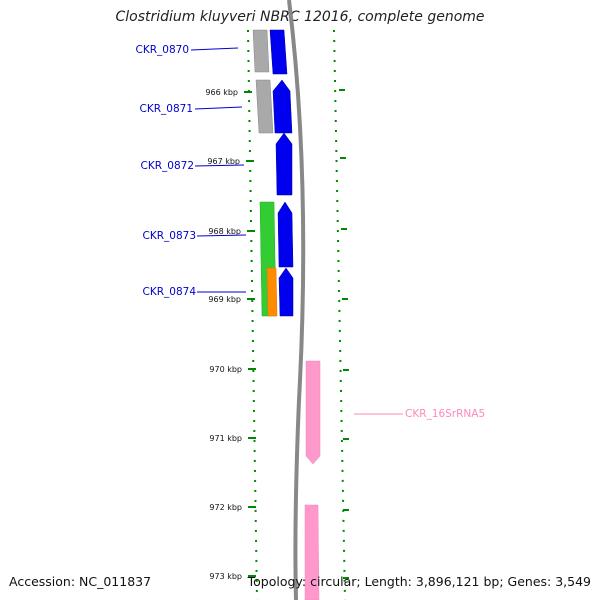 The width and height of the screenshot is (600, 600). Describe the element at coordinates (279, 576) in the screenshot. I see `tick-973: 973 kbp` at that location.